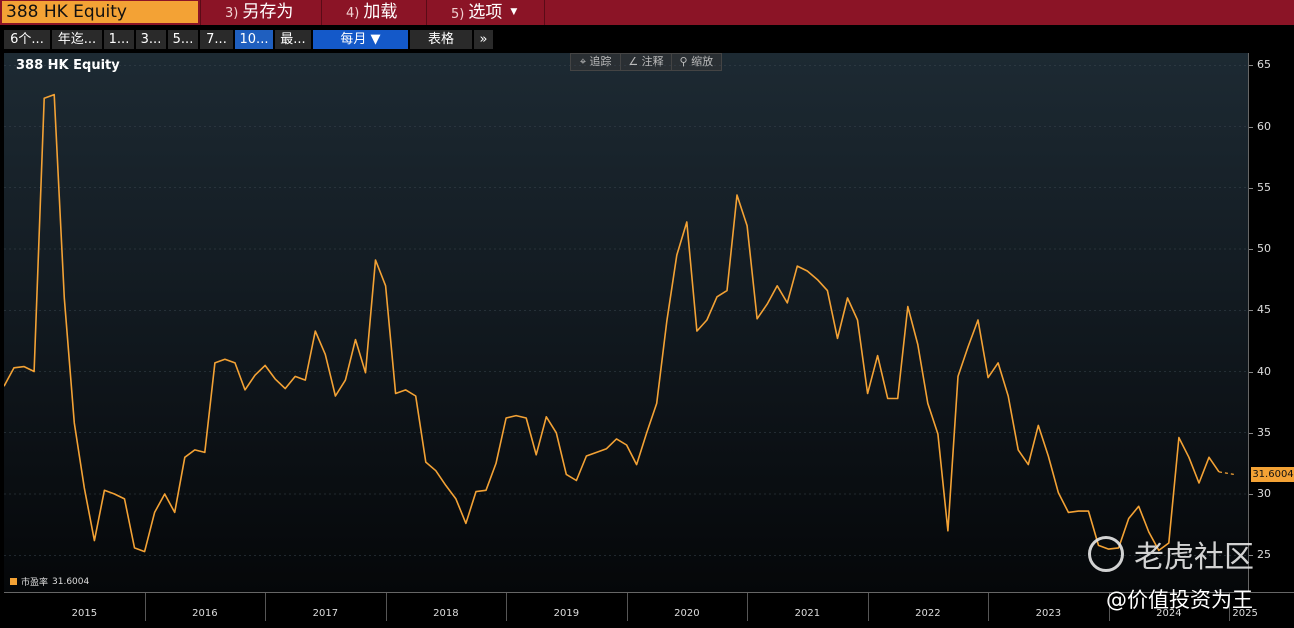 This screenshot has height=628, width=1294. Describe the element at coordinates (1264, 187) in the screenshot. I see `y-tick-label: 55` at that location.